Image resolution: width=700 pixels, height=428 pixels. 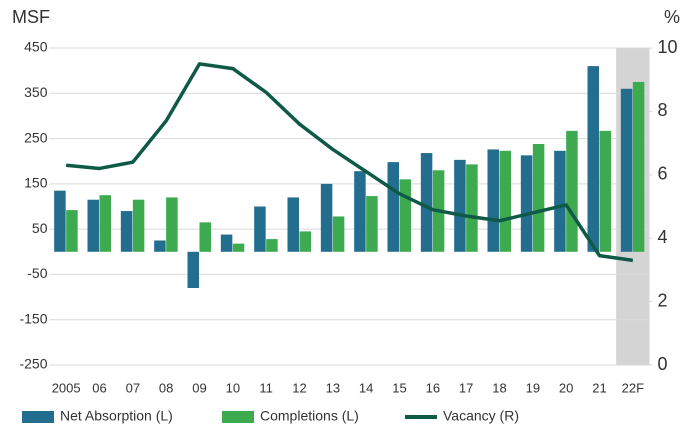 What do you see at coordinates (333, 387) in the screenshot?
I see `x-tick-label: 13` at bounding box center [333, 387].